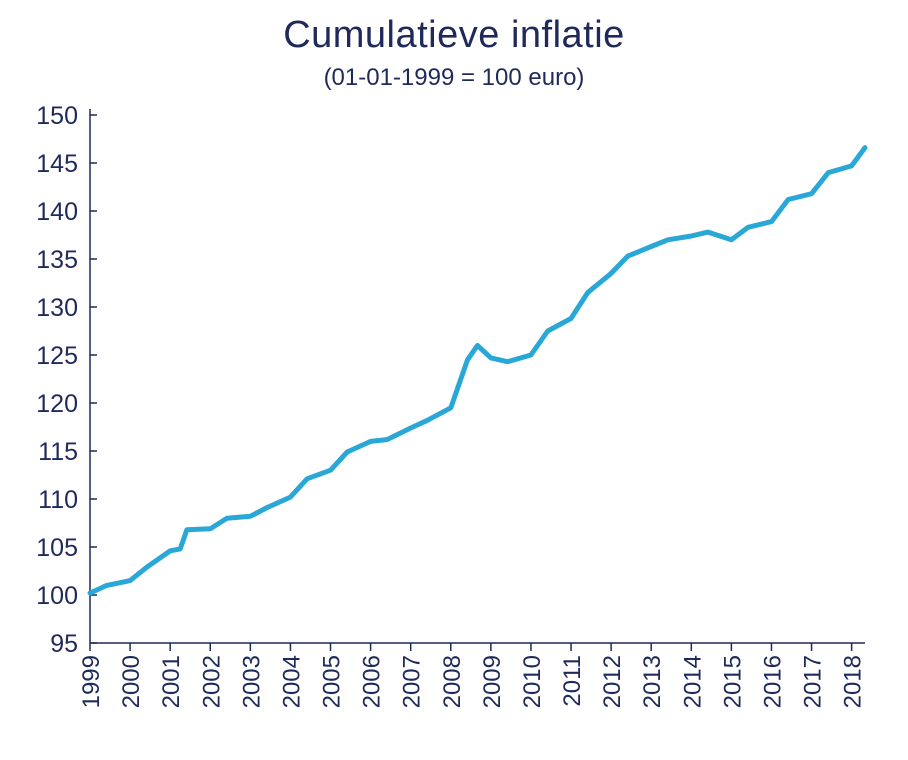 The height and width of the screenshot is (760, 908). What do you see at coordinates (58, 452) in the screenshot?
I see `y-tick-label: 115` at bounding box center [58, 452].